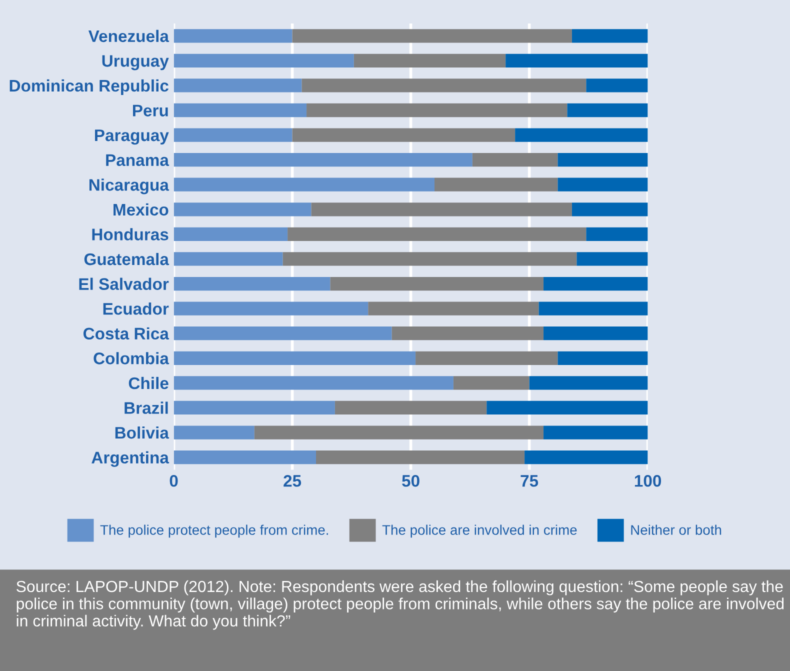  What do you see at coordinates (141, 209) in the screenshot?
I see `y-tick-label: Mexico` at bounding box center [141, 209].